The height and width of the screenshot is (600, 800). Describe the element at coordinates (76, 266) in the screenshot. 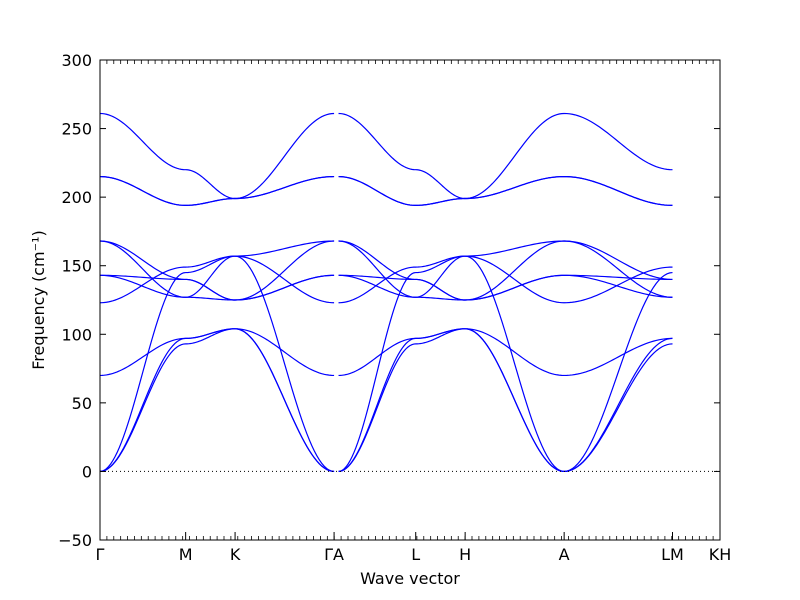

I see `y-tick-label: 150` at that location.